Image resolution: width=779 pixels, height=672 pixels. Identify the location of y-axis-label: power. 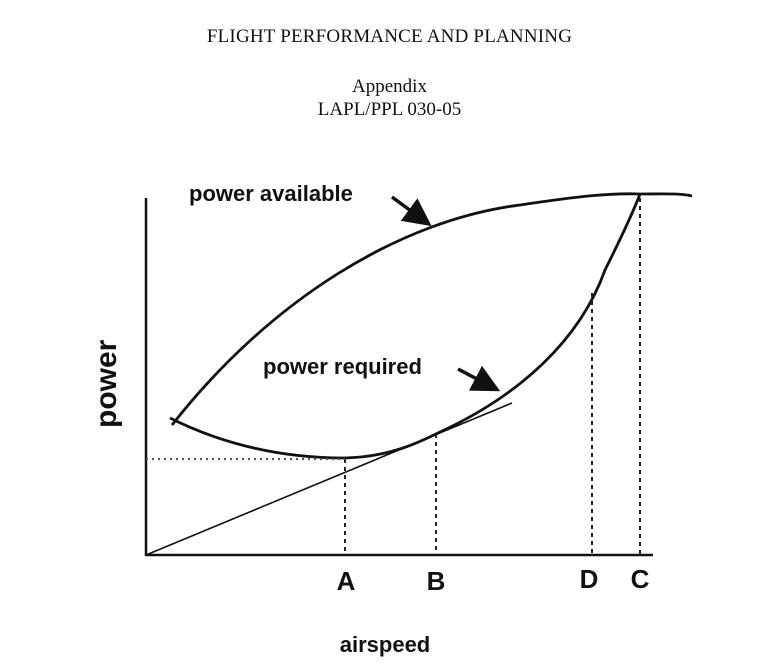
(106, 383).